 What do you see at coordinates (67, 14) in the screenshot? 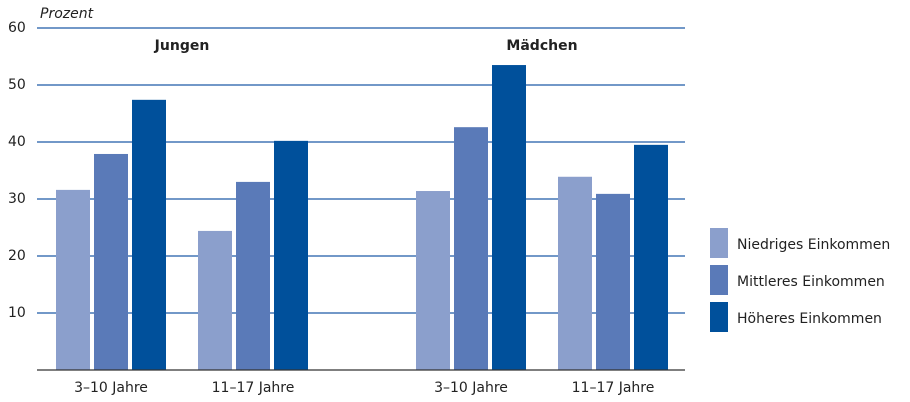
I see `y-axis-label: Prozent` at bounding box center [67, 14].